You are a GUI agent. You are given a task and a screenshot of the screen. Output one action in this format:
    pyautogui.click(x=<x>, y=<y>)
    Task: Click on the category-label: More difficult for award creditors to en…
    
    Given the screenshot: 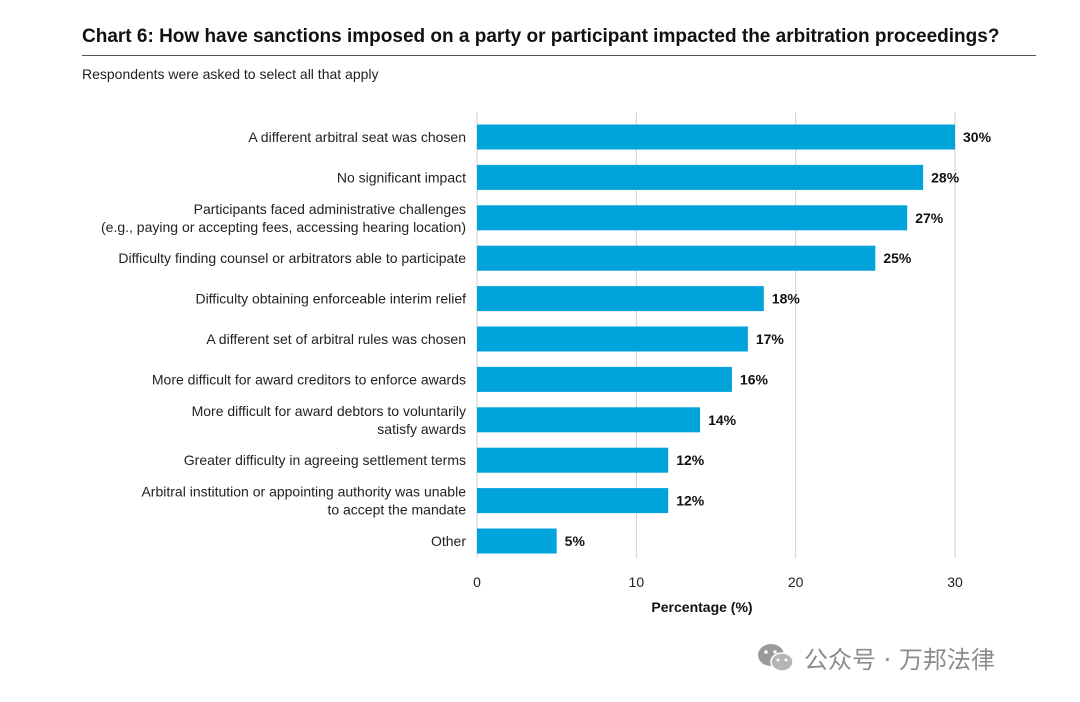 What is the action you would take?
    pyautogui.click(x=309, y=379)
    